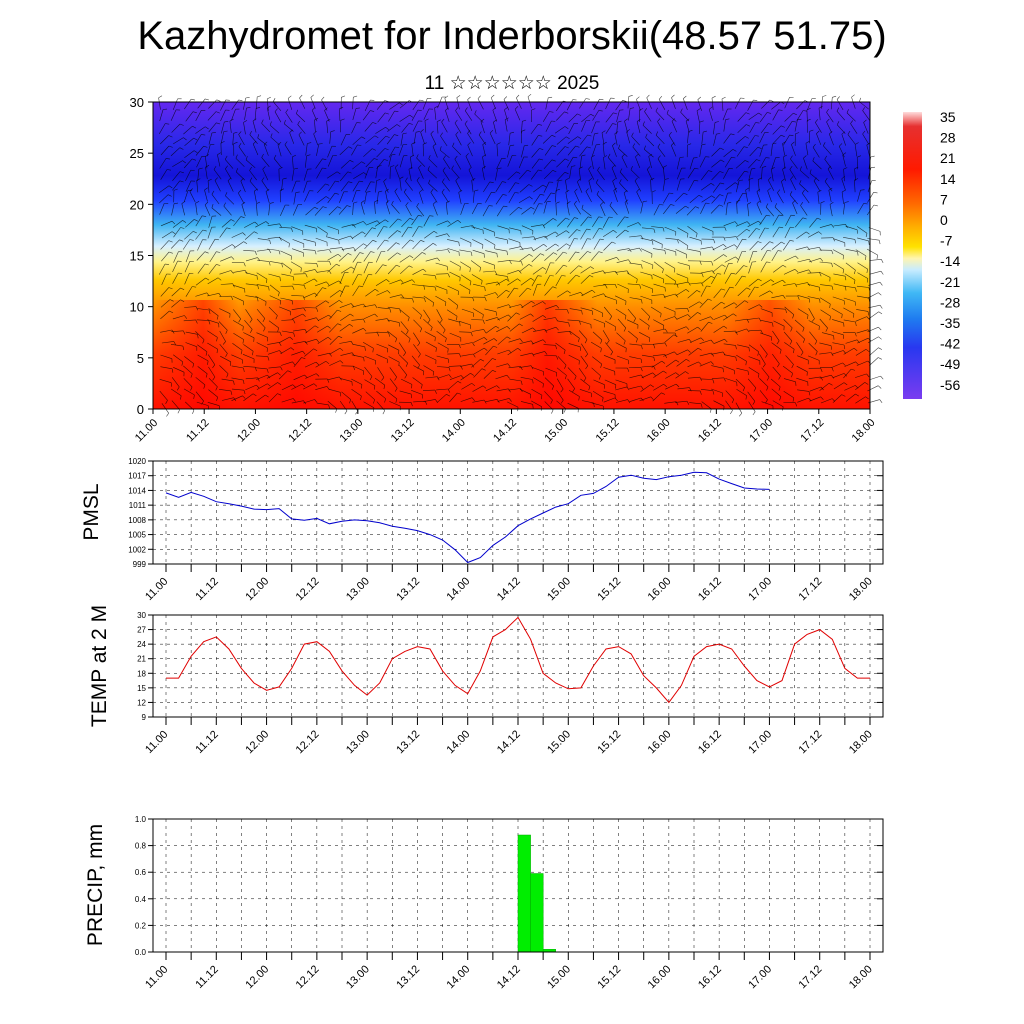  I want to click on x-tick-label: 17.12, so click(811, 742).